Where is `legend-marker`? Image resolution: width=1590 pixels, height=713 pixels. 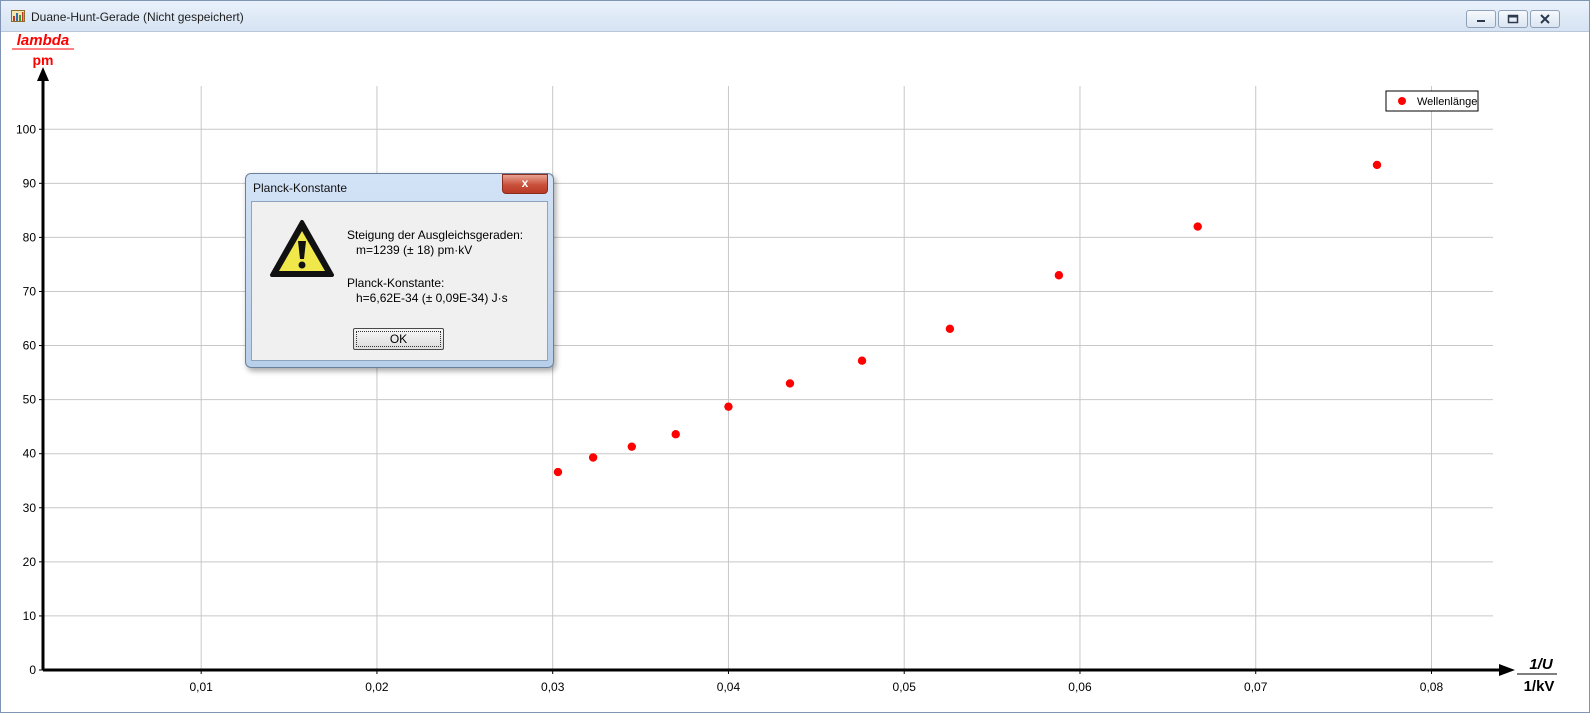 legend-marker is located at coordinates (1402, 101).